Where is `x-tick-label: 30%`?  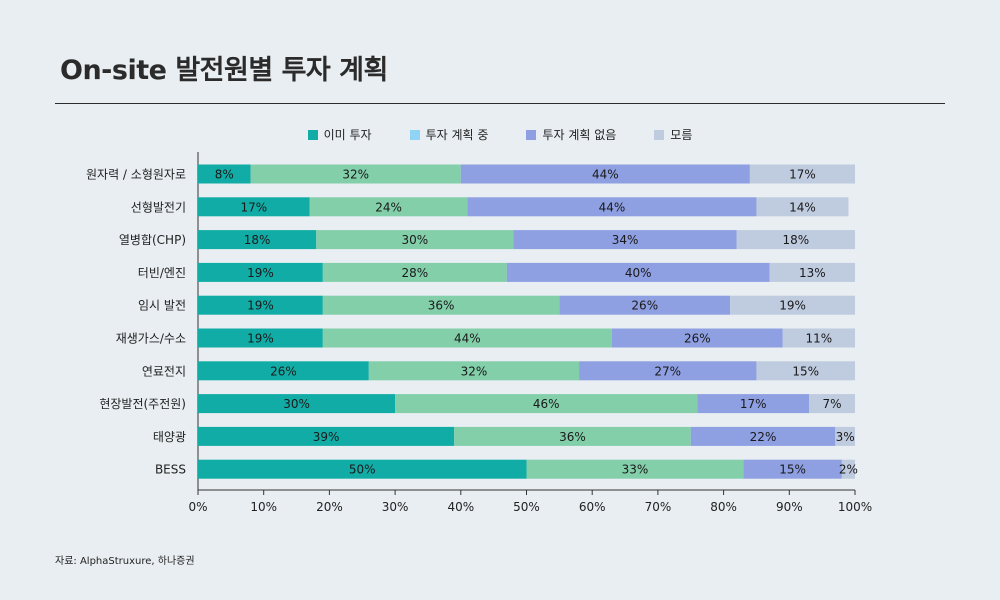 x-tick-label: 30% is located at coordinates (395, 507).